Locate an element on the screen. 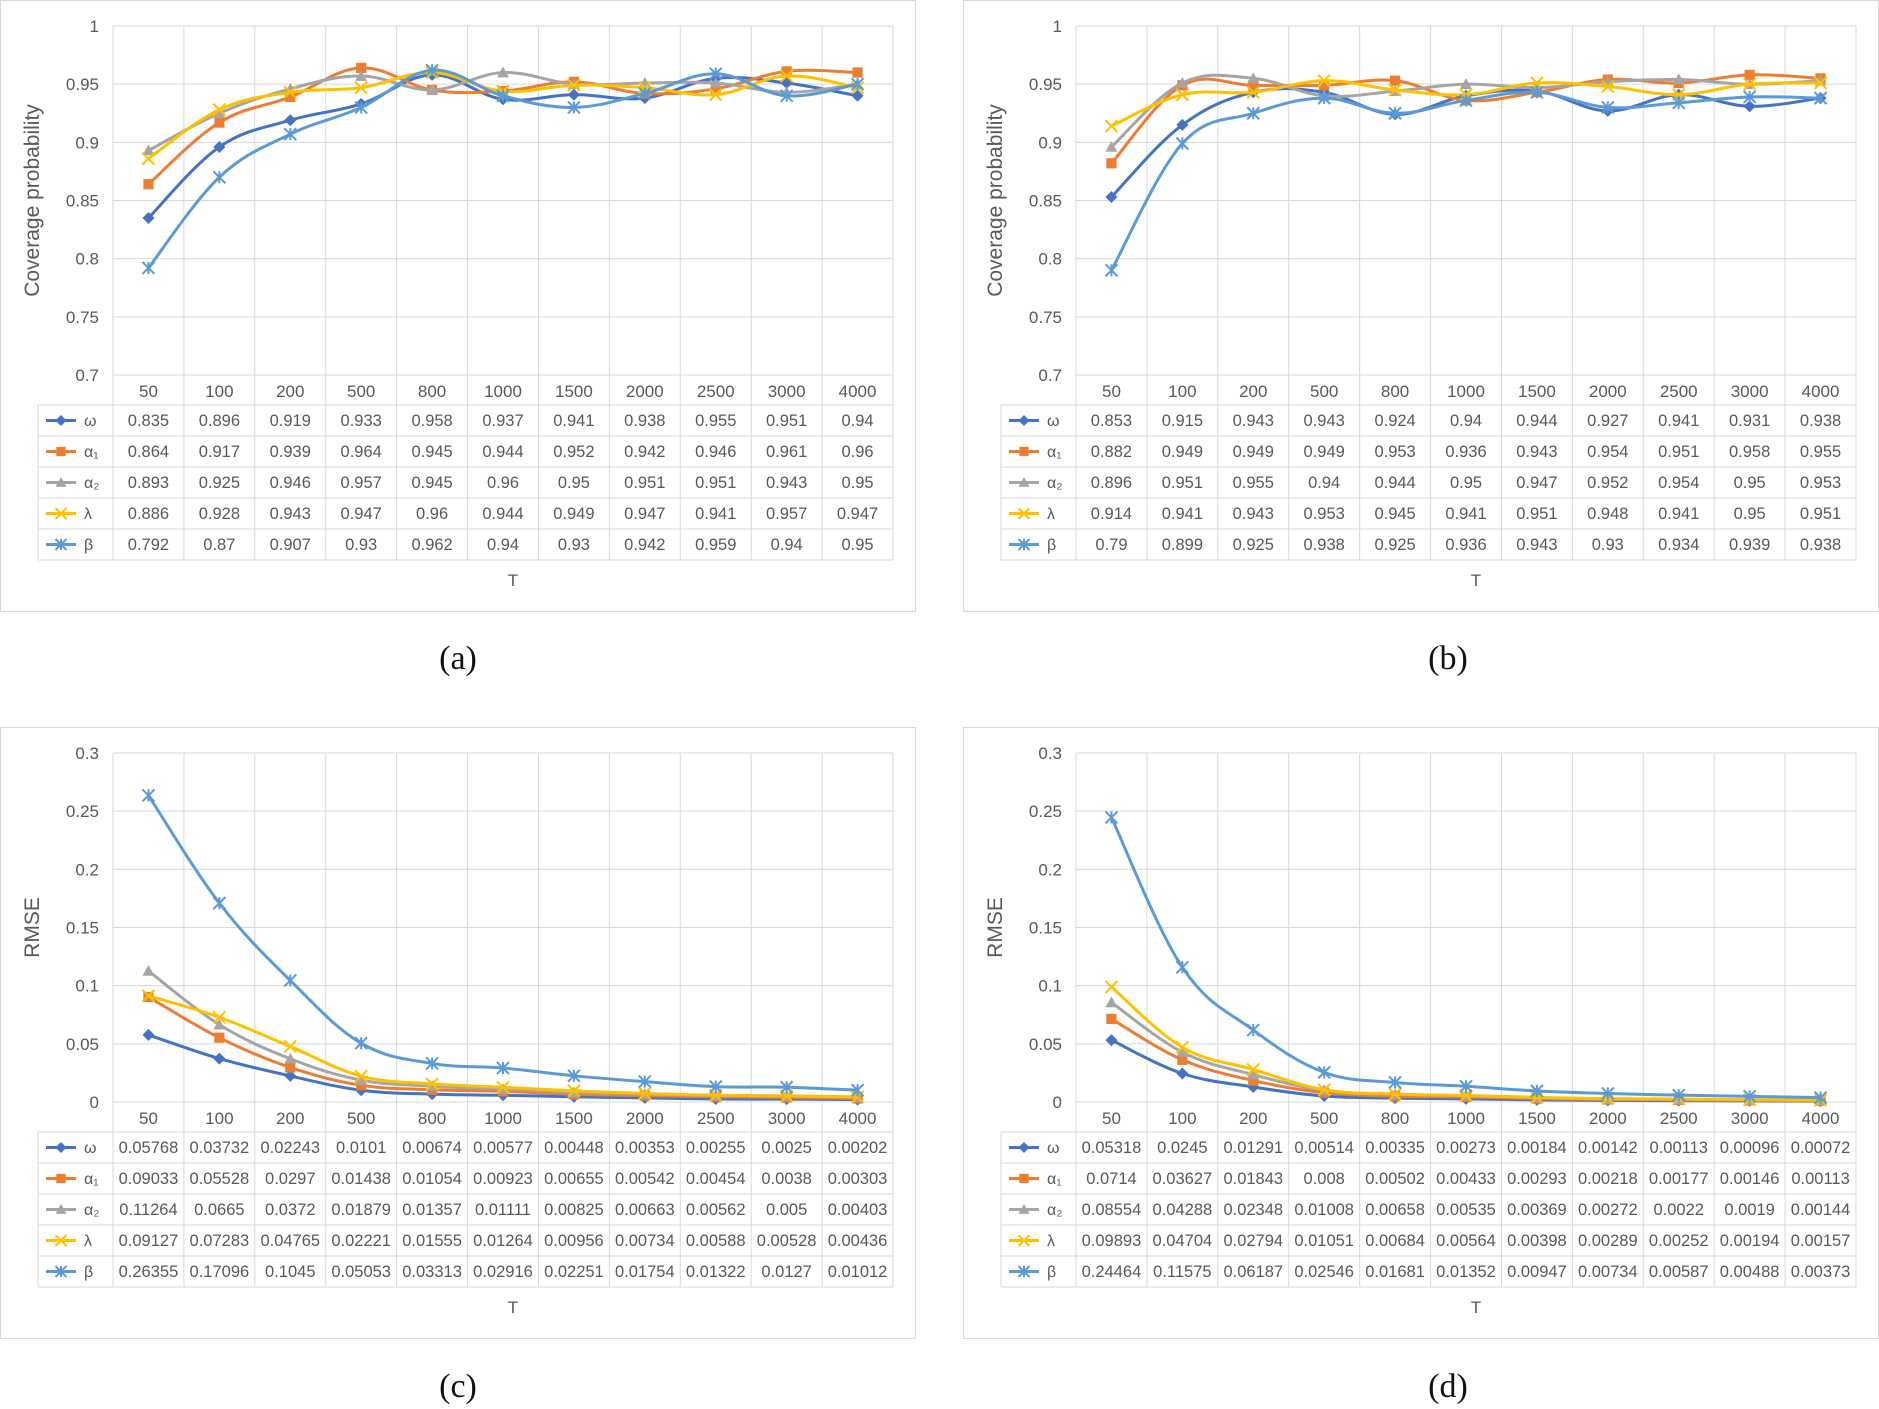  legend-label: ω is located at coordinates (1053, 421).